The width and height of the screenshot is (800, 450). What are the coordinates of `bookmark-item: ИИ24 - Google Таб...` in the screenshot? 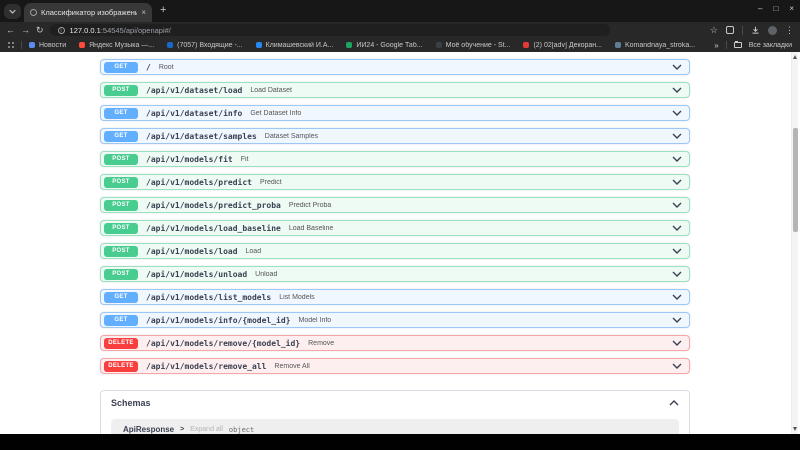 It's located at (384, 45).